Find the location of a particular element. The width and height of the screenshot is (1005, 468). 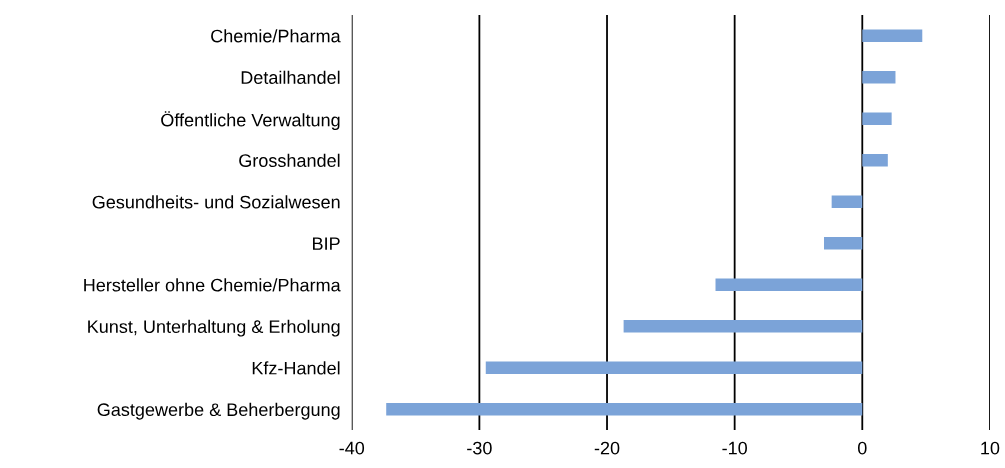

y-tick-label: Kunst, Unterhaltung & Erholung is located at coordinates (214, 328).